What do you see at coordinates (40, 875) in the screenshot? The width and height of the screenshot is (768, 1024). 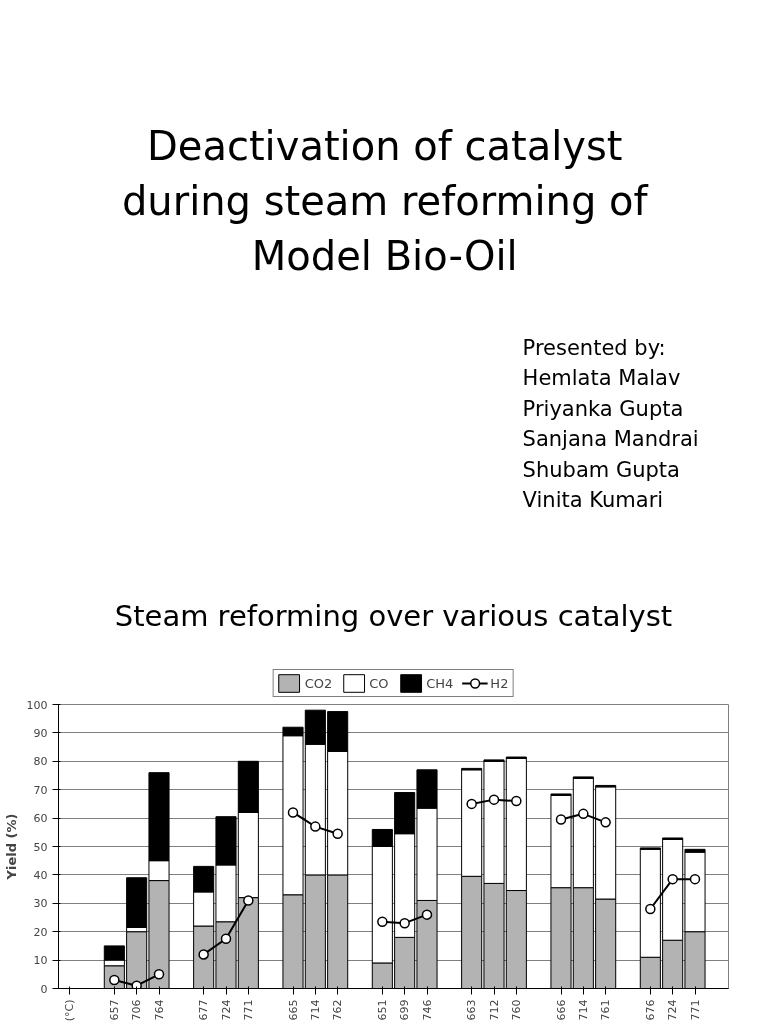 I see `y-tick-label: 40` at bounding box center [40, 875].